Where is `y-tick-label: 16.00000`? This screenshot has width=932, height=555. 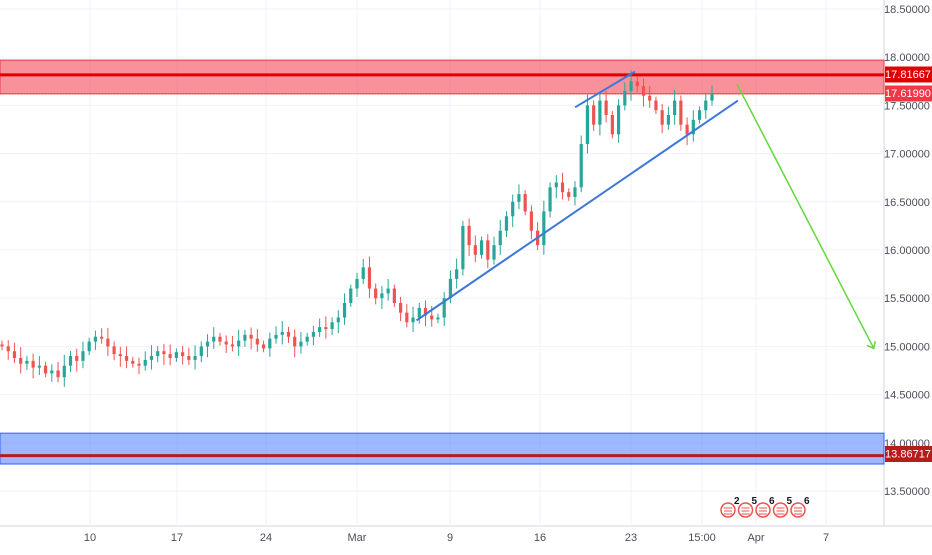 y-tick-label: 16.00000 is located at coordinates (907, 251).